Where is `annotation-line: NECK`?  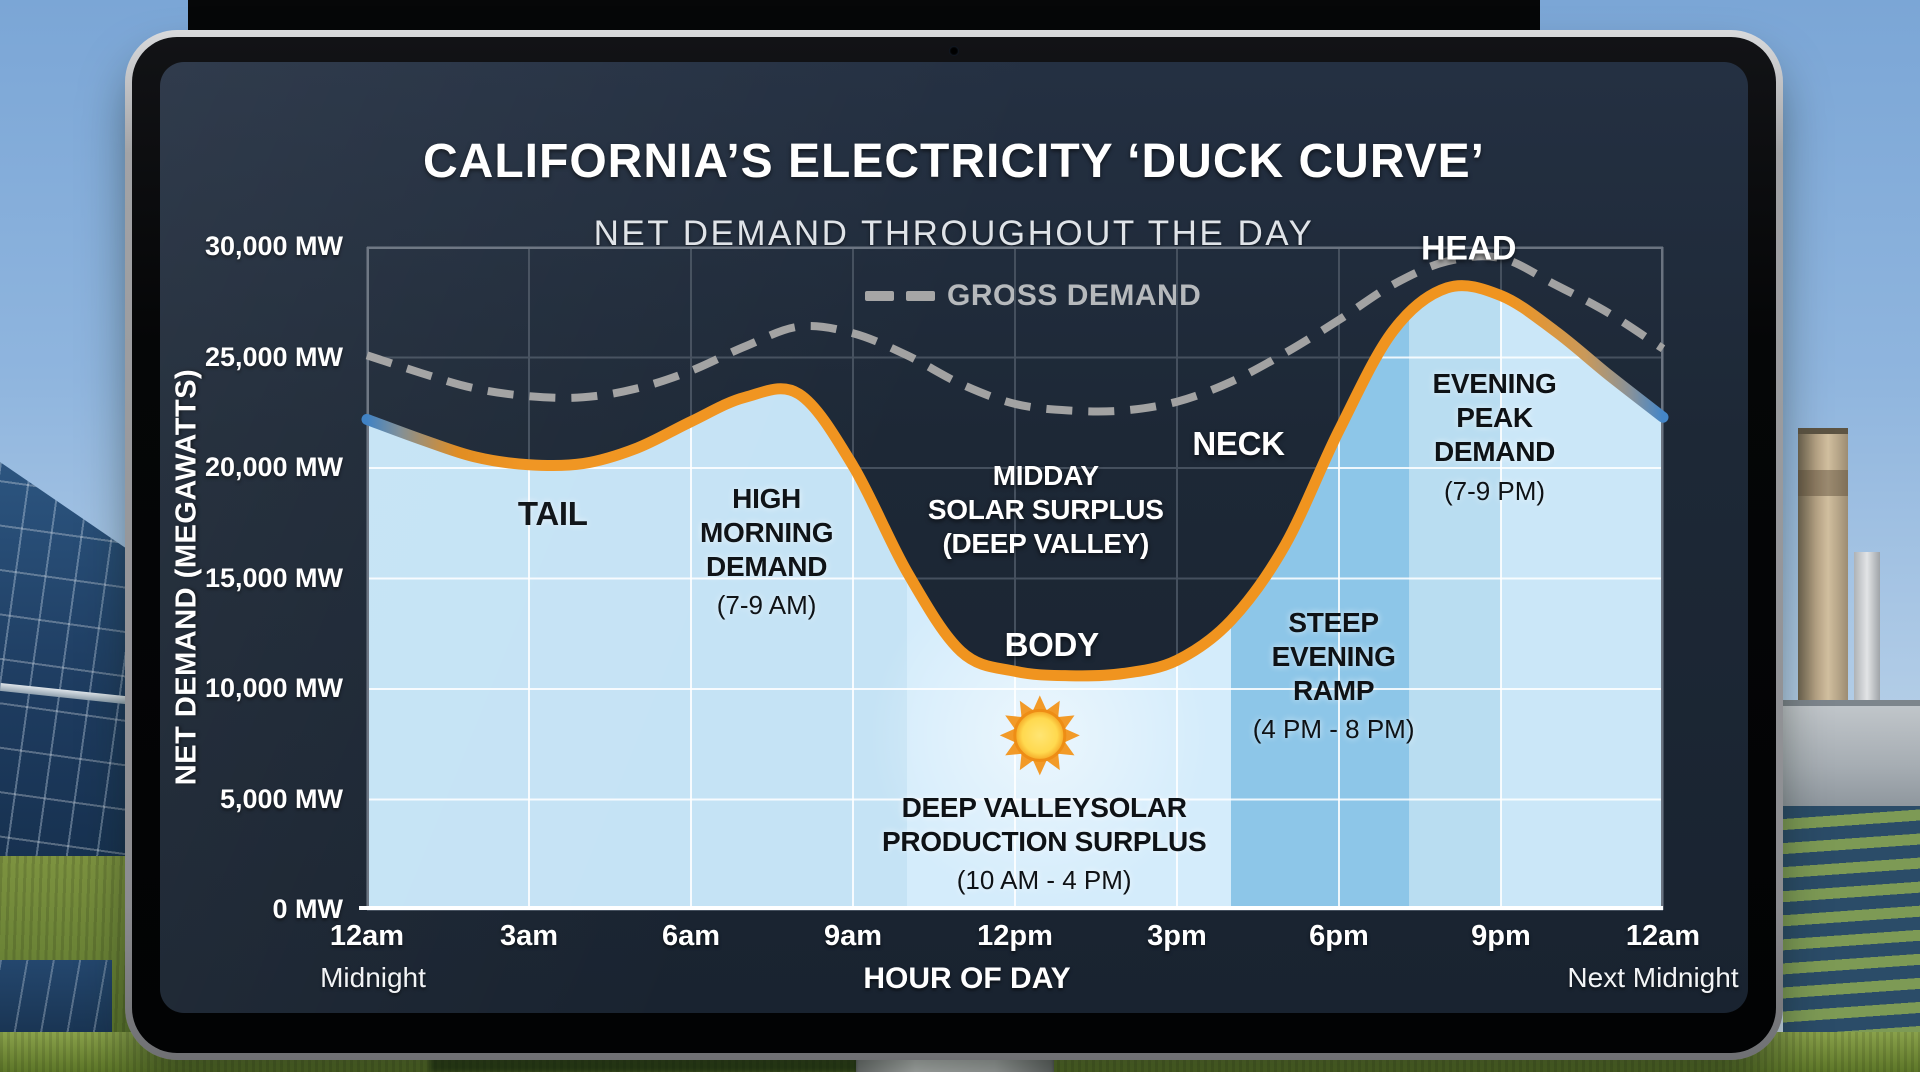 annotation-line: NECK is located at coordinates (1238, 443).